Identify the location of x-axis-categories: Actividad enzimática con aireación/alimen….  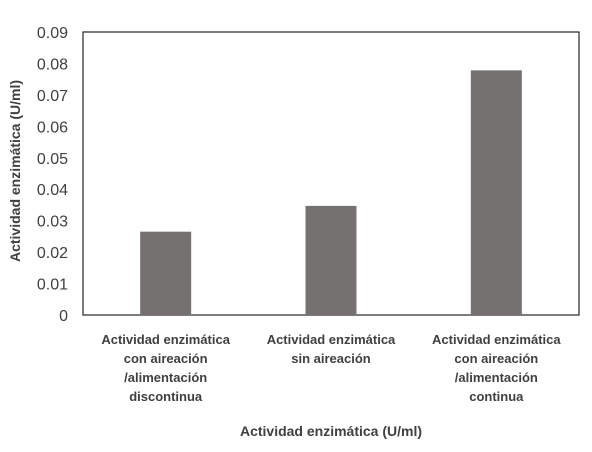
(331, 368).